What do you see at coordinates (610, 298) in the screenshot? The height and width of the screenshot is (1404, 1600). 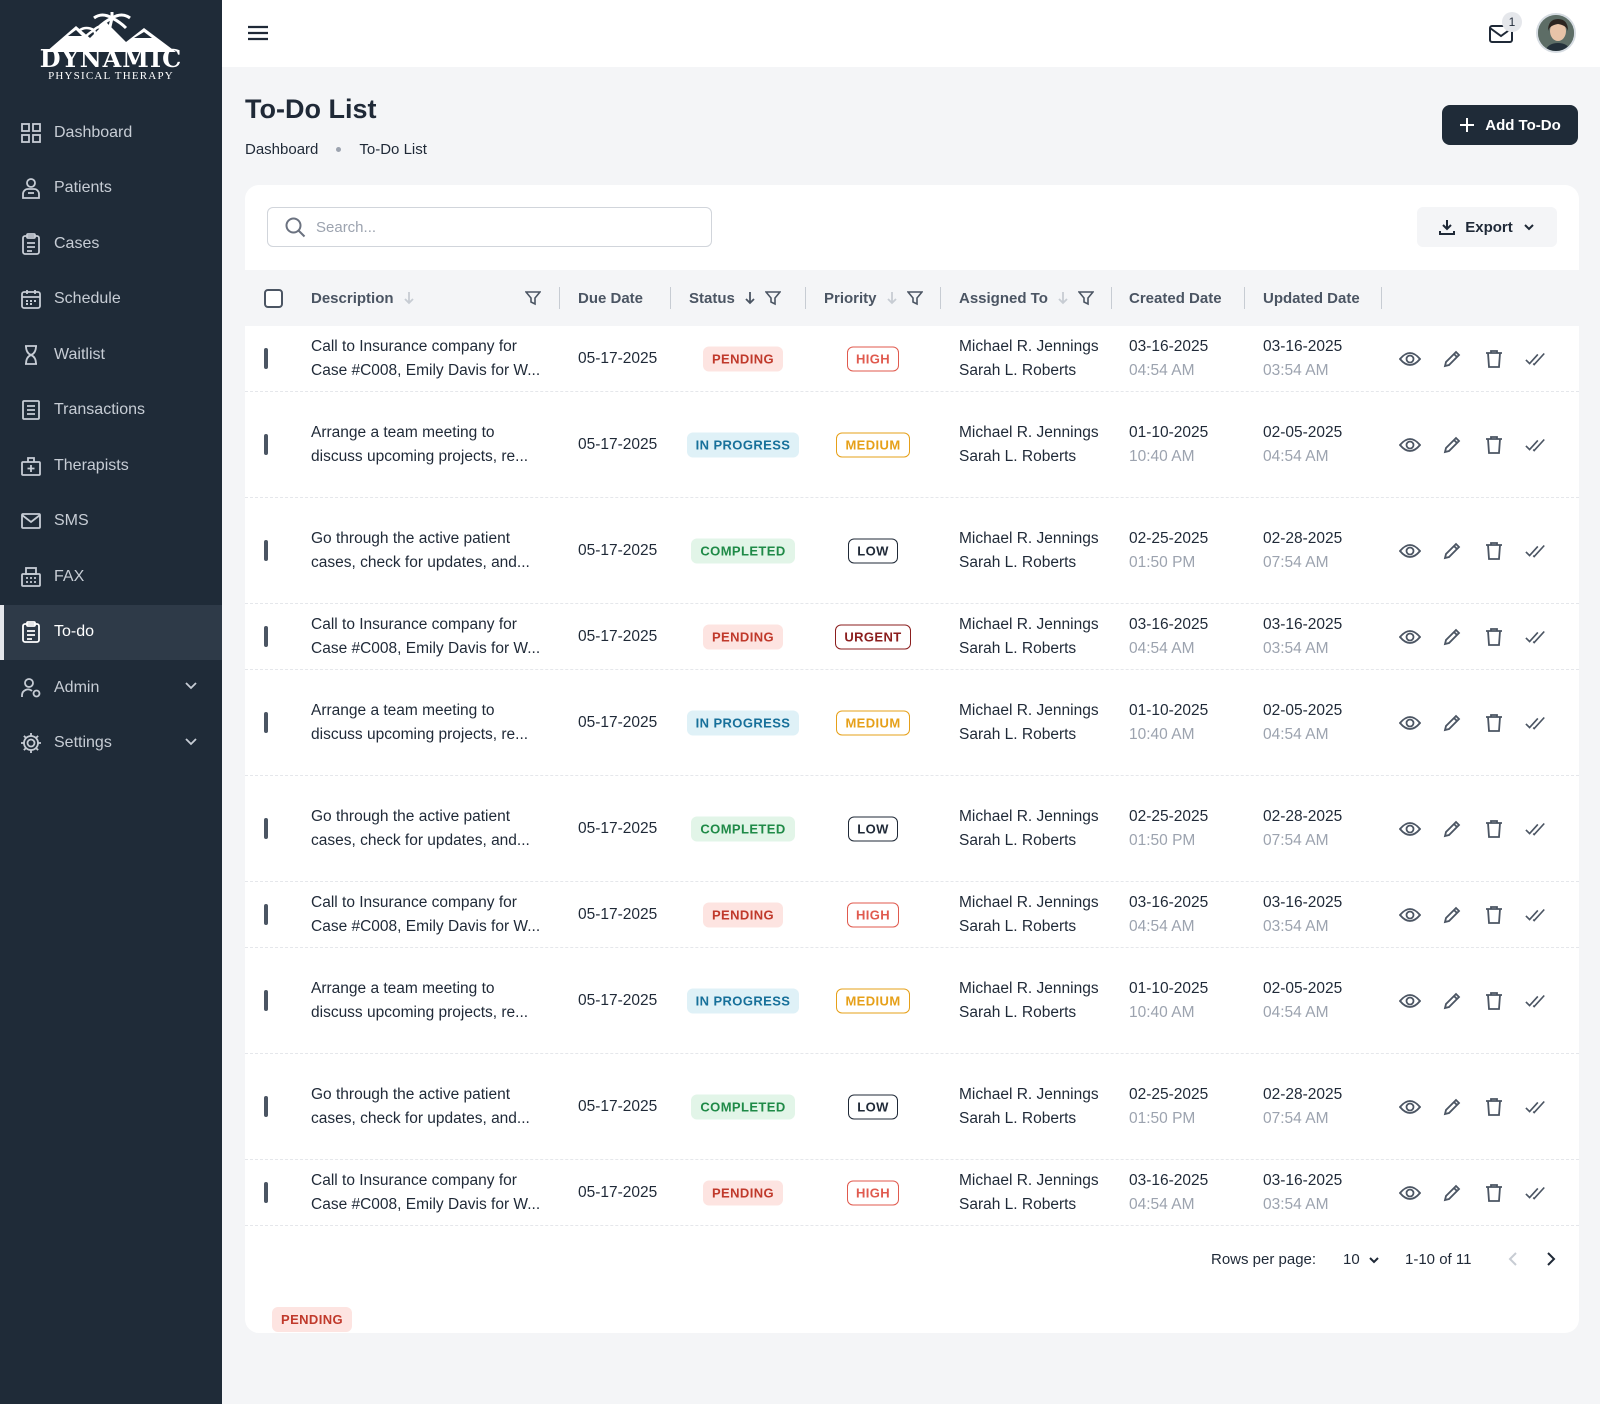 I see `column-header-due-date: Due Date` at bounding box center [610, 298].